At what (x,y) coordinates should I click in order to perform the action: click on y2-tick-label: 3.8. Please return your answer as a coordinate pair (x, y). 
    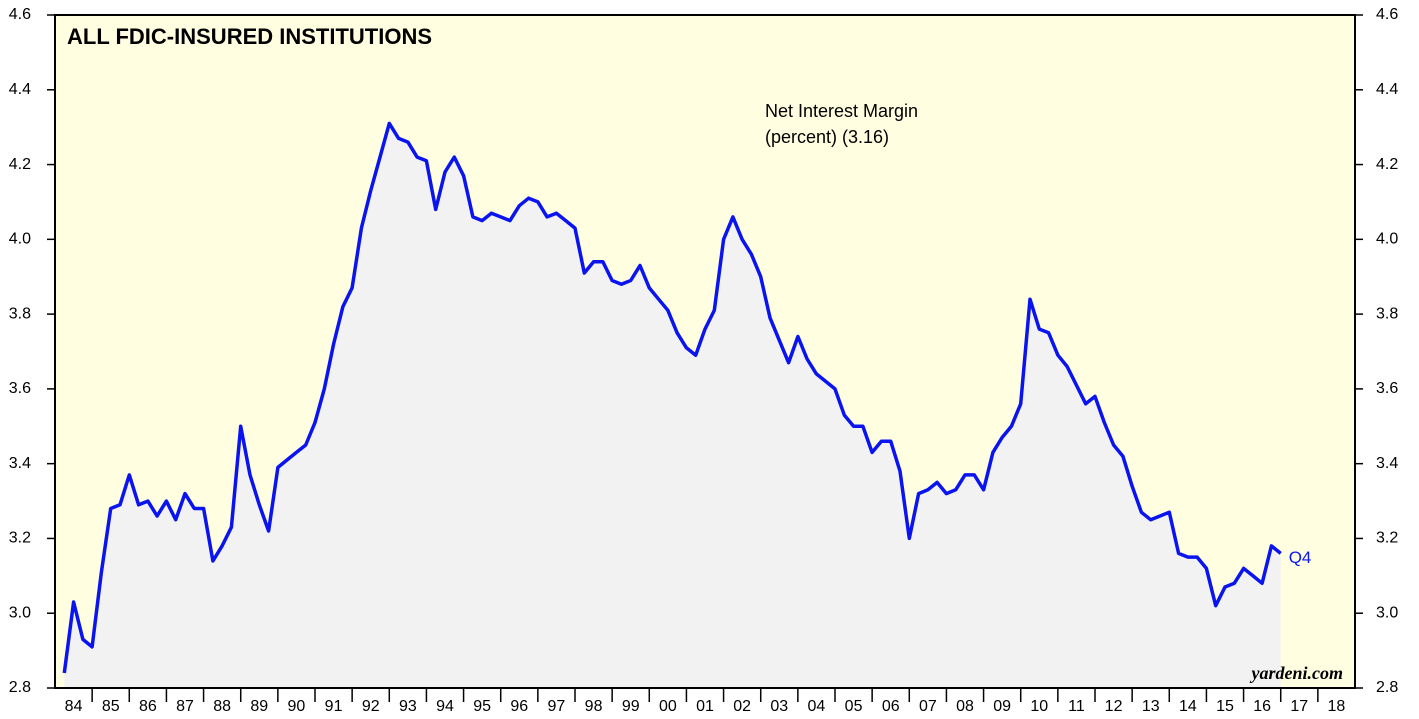
    Looking at the image, I should click on (1387, 313).